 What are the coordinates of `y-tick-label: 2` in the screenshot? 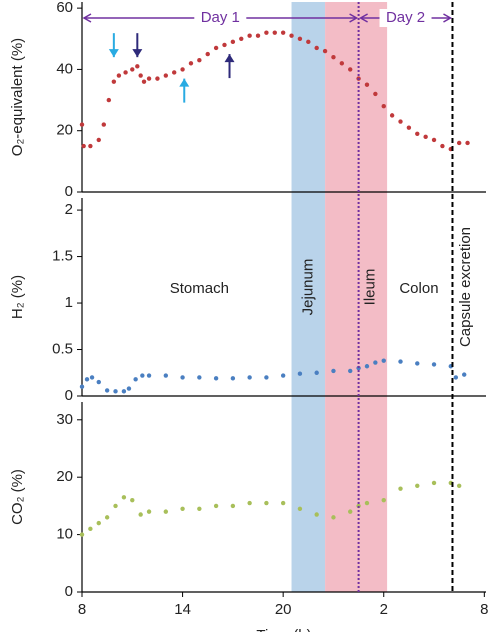 It's located at (69, 209).